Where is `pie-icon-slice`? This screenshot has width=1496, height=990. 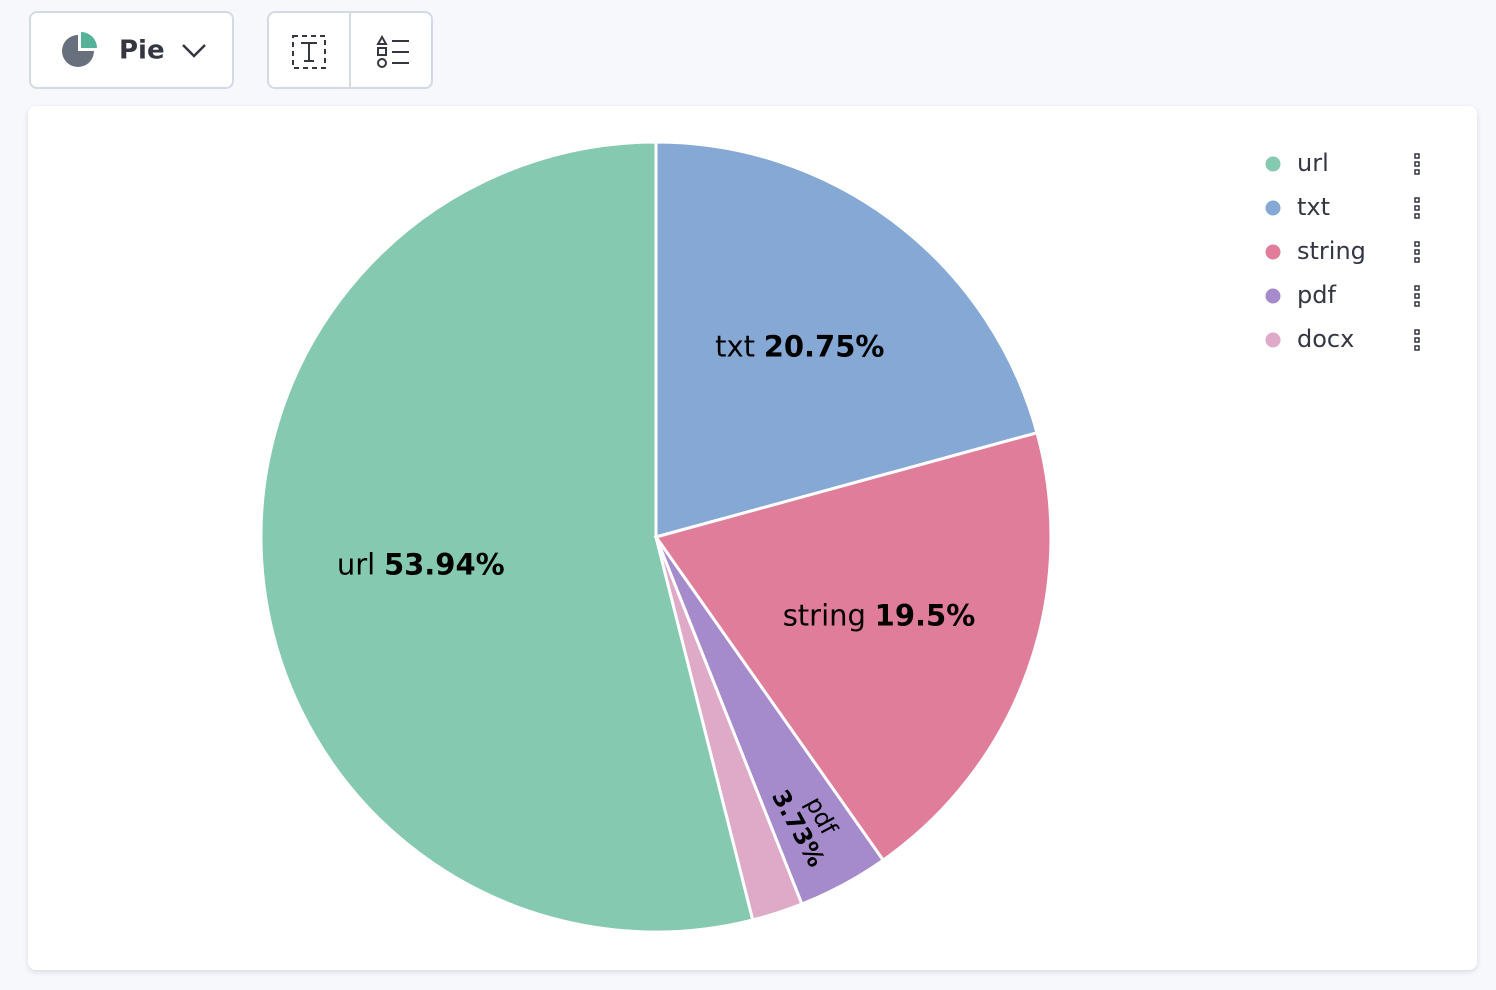 pie-icon-slice is located at coordinates (89, 40).